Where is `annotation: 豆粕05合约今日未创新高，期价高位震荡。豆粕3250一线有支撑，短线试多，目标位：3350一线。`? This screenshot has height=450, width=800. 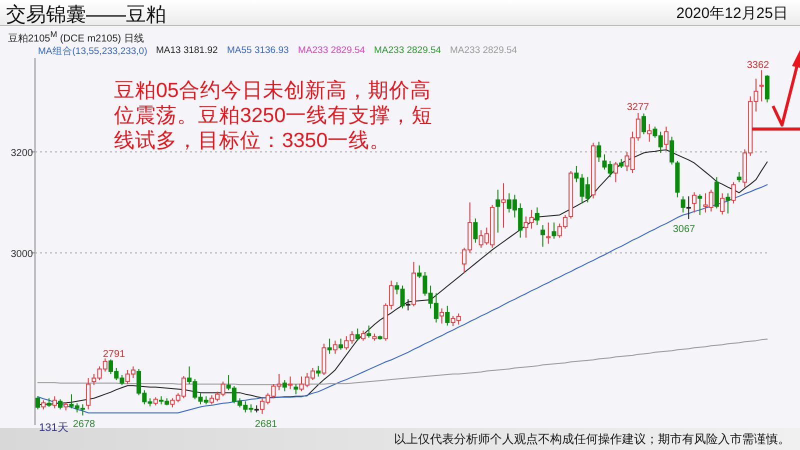 annotation: 豆粕05合约今日未创新高，期价高位震荡。豆粕3250一线有支撑，短线试多，目标位：3350一线。 is located at coordinates (274, 115).